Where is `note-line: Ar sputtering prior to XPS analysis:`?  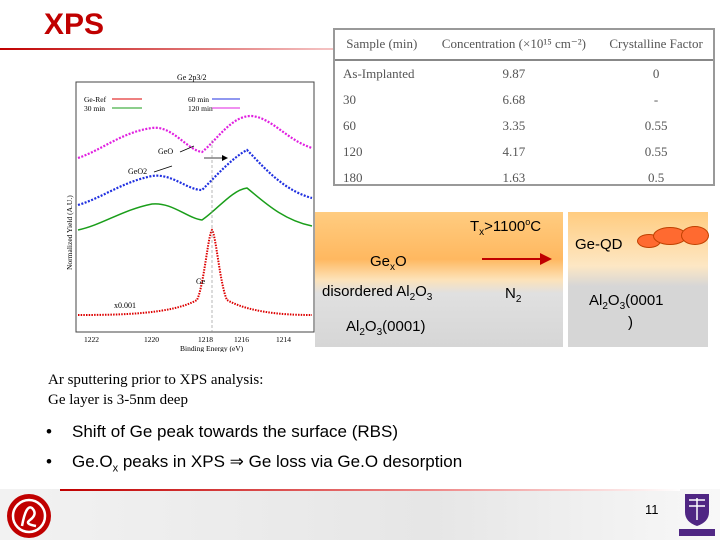
note-line: Ar sputtering prior to XPS analysis: is located at coordinates (156, 380).